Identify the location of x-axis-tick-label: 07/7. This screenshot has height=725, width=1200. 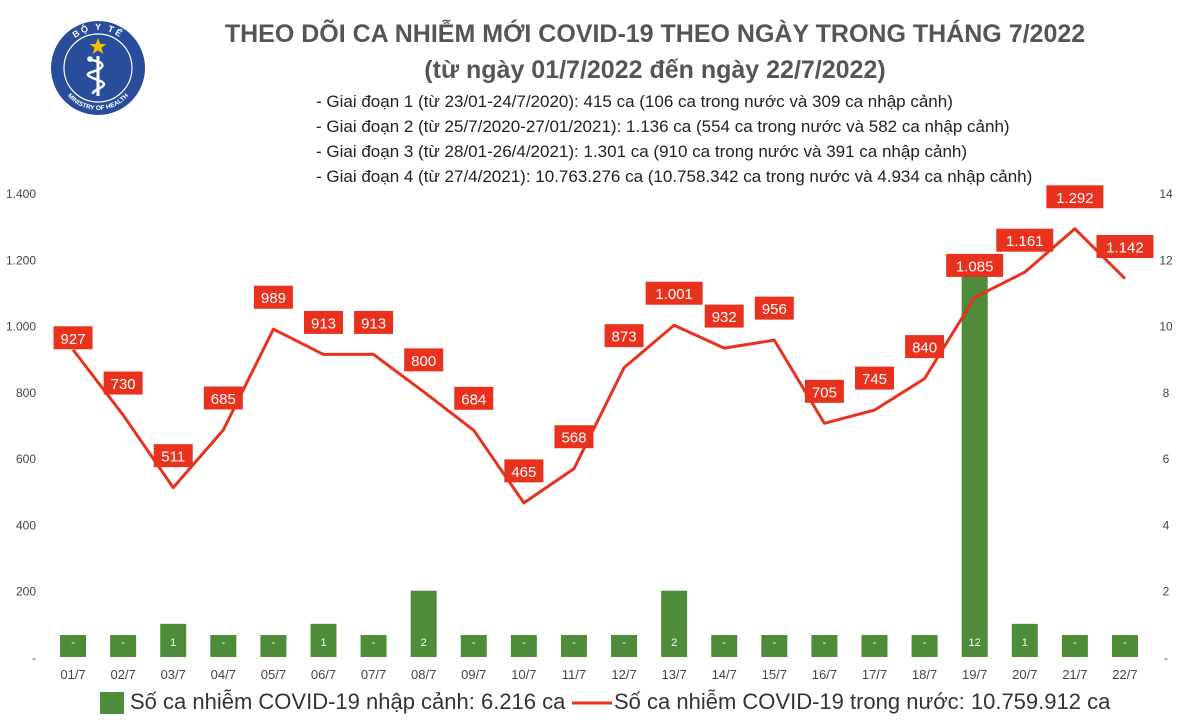
(373, 674).